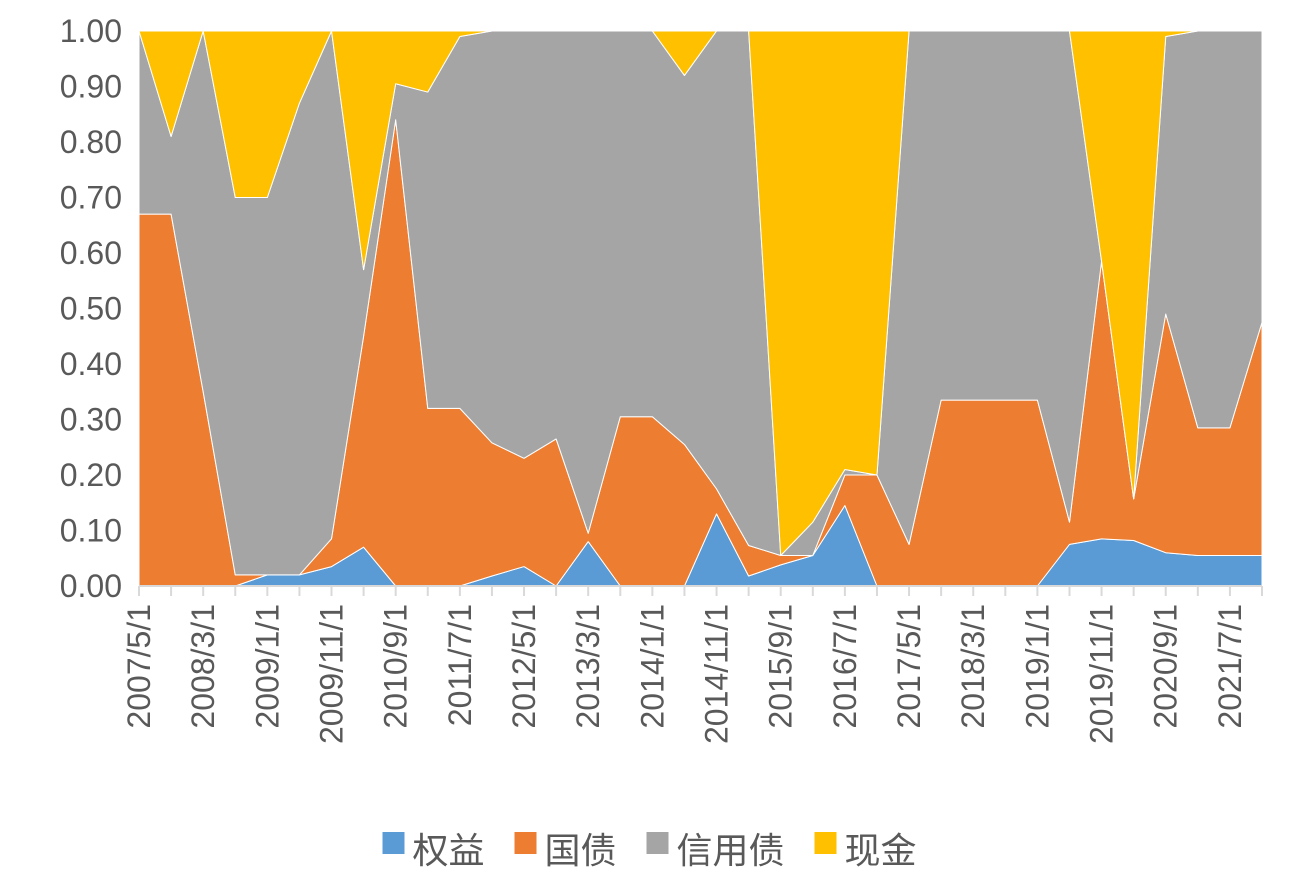  What do you see at coordinates (332, 674) in the screenshot?
I see `x-tick-label: 2009/11/1` at bounding box center [332, 674].